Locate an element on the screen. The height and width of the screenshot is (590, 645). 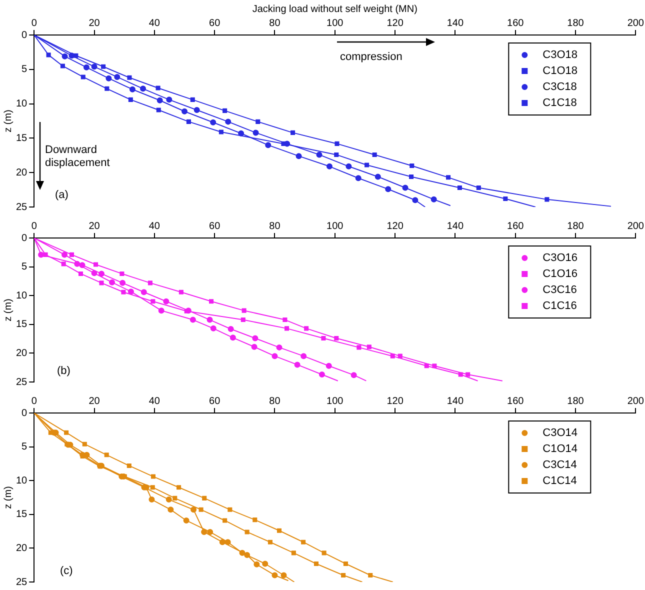
legend-label: C1O18 is located at coordinates (560, 71).